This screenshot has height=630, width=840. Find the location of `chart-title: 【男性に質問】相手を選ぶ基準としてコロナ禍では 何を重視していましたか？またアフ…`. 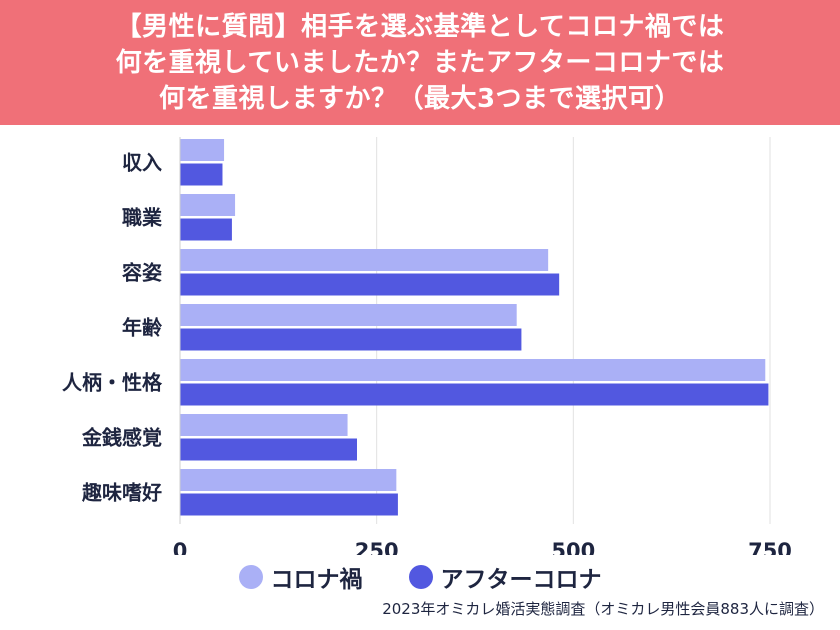

chart-title: 【男性に質問】相手を選ぶ基準としてコロナ禍では 何を重視していましたか？またアフ… is located at coordinates (420, 62).